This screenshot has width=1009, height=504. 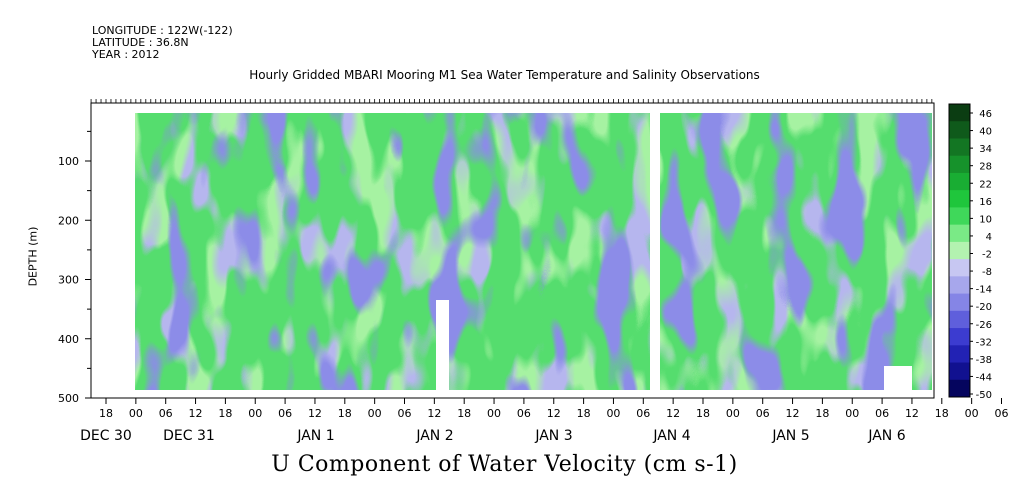 I want to click on longitude-label: LONGITUDE : 122W(-122), so click(x=162, y=30).